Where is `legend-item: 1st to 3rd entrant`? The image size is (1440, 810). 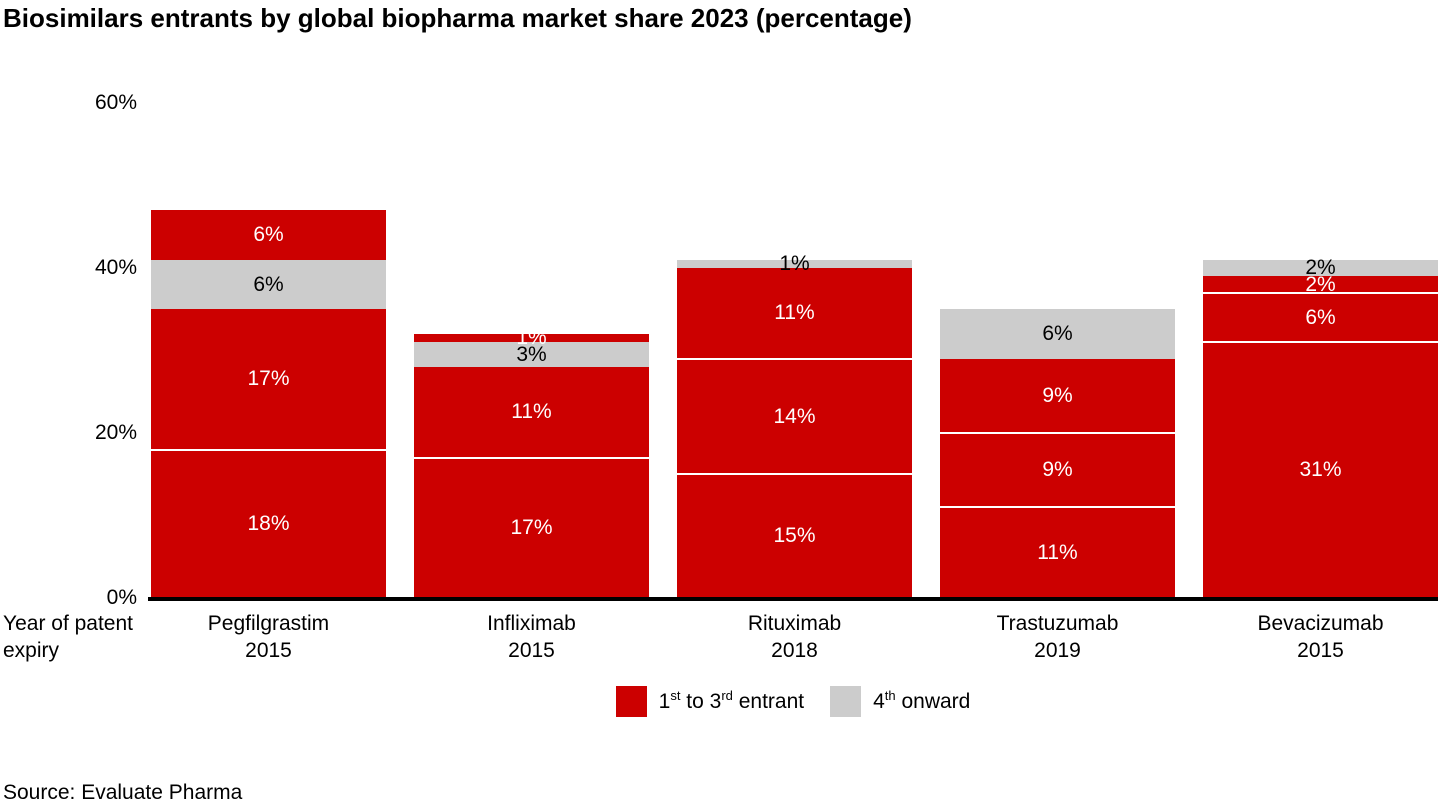 legend-item: 1st to 3rd entrant is located at coordinates (710, 701).